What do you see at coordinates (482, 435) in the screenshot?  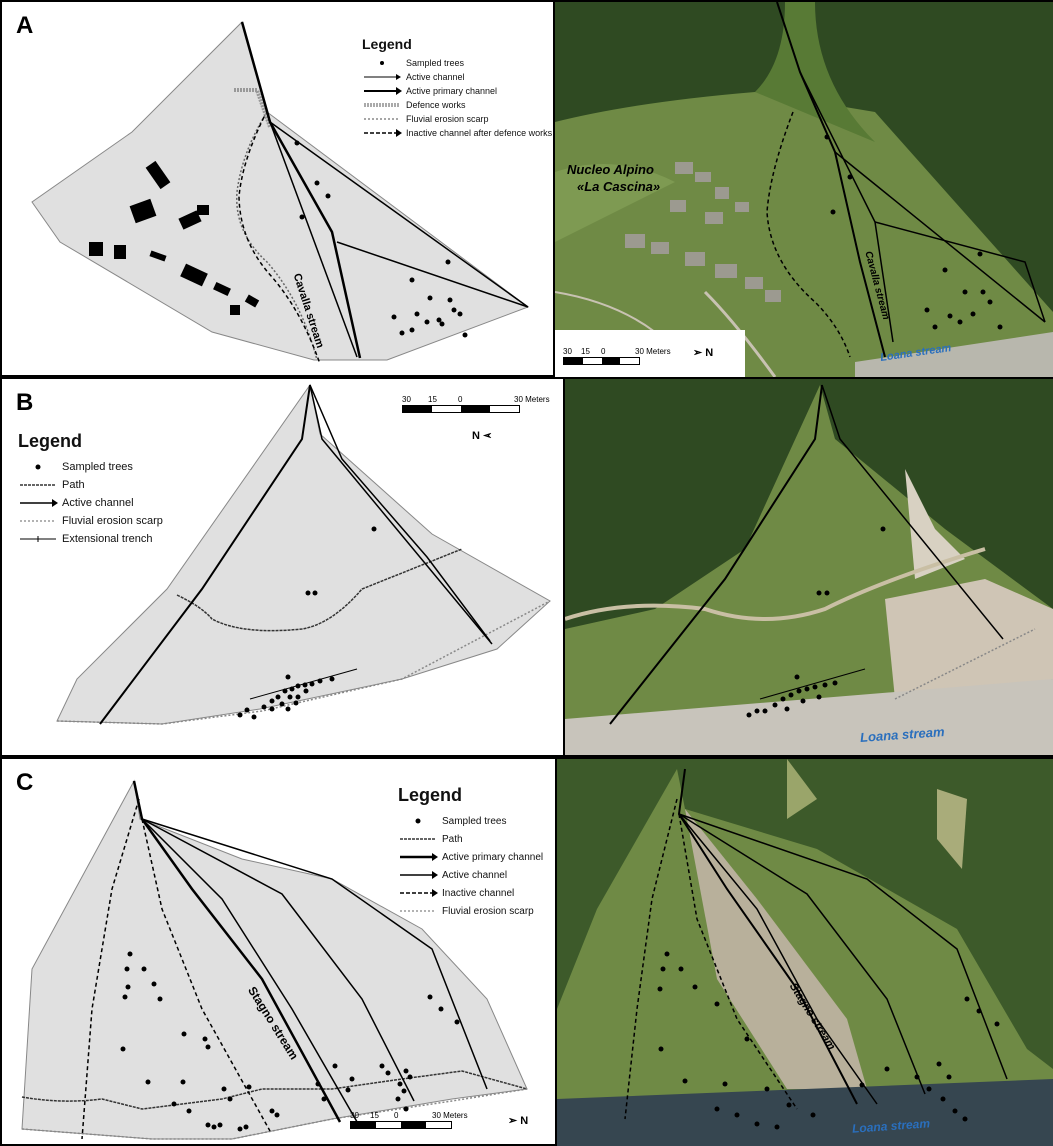 I see `north-arrow: N ➢` at bounding box center [482, 435].